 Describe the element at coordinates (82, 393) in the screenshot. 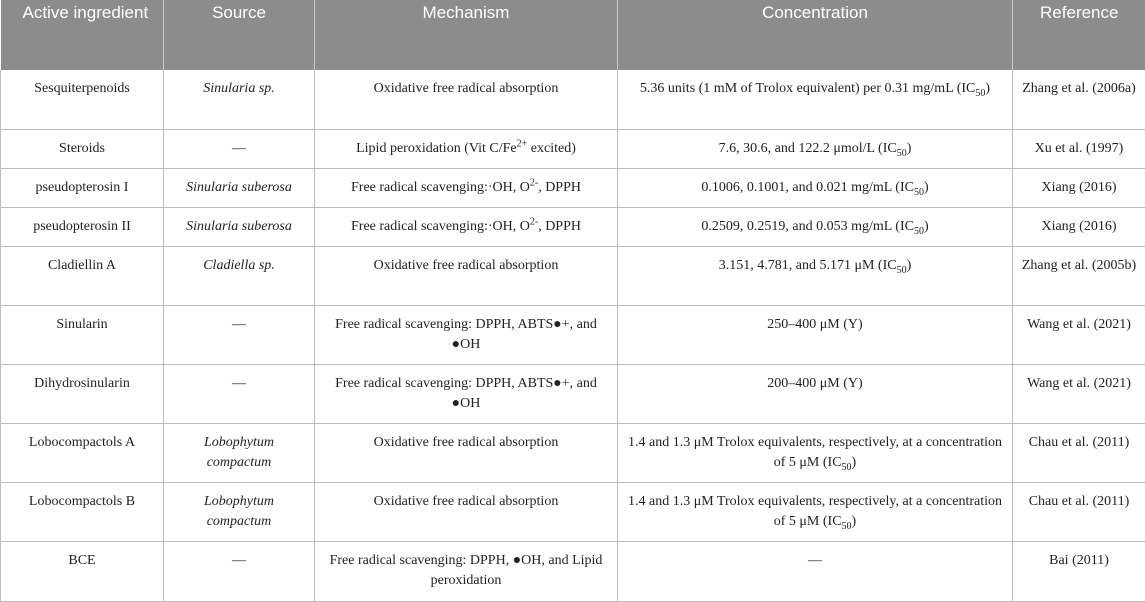

I see `cell-ingredient: Dihydrosinularin` at that location.